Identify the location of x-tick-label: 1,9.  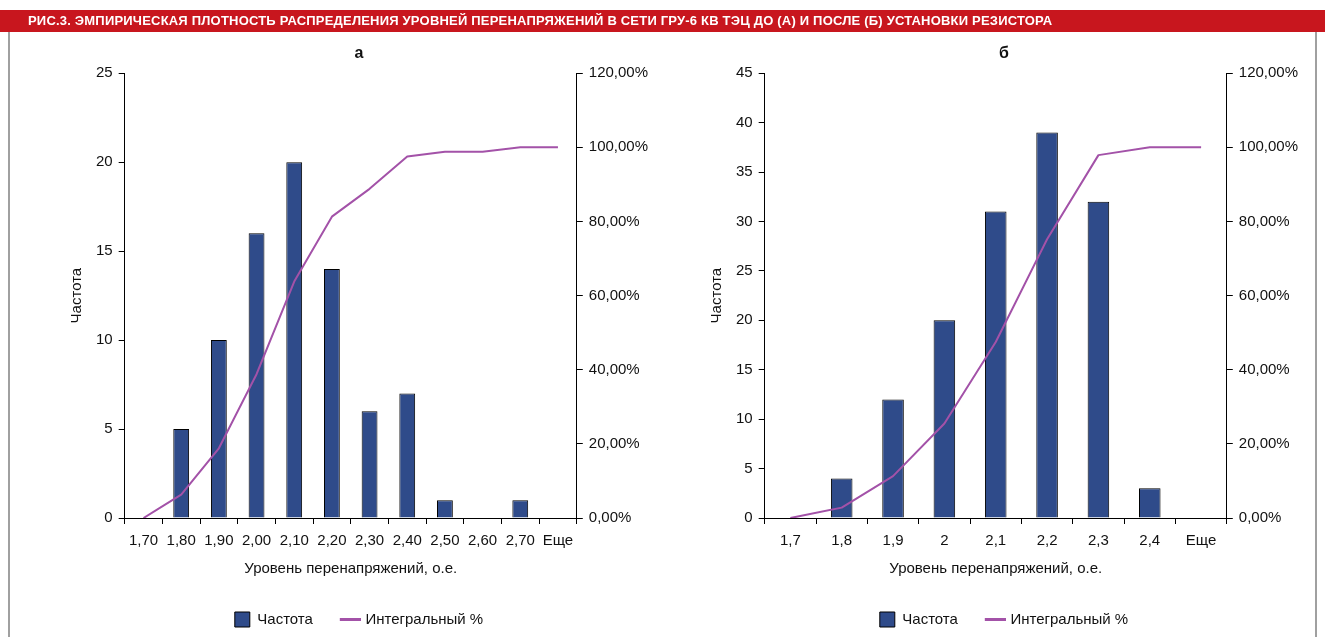
(893, 540).